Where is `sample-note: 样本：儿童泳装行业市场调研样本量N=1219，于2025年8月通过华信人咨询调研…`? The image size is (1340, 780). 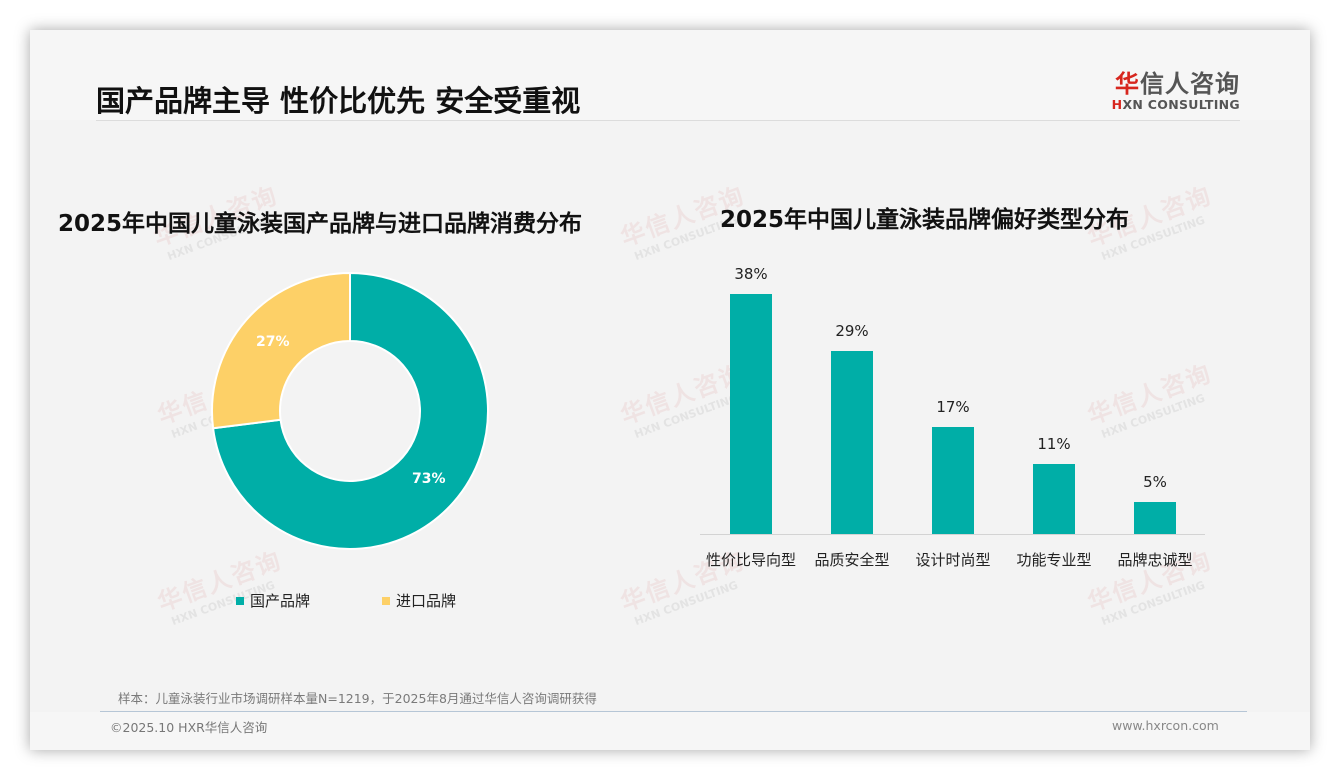 sample-note: 样本：儿童泳装行业市场调研样本量N=1219，于2025年8月通过华信人咨询调研… is located at coordinates (357, 698).